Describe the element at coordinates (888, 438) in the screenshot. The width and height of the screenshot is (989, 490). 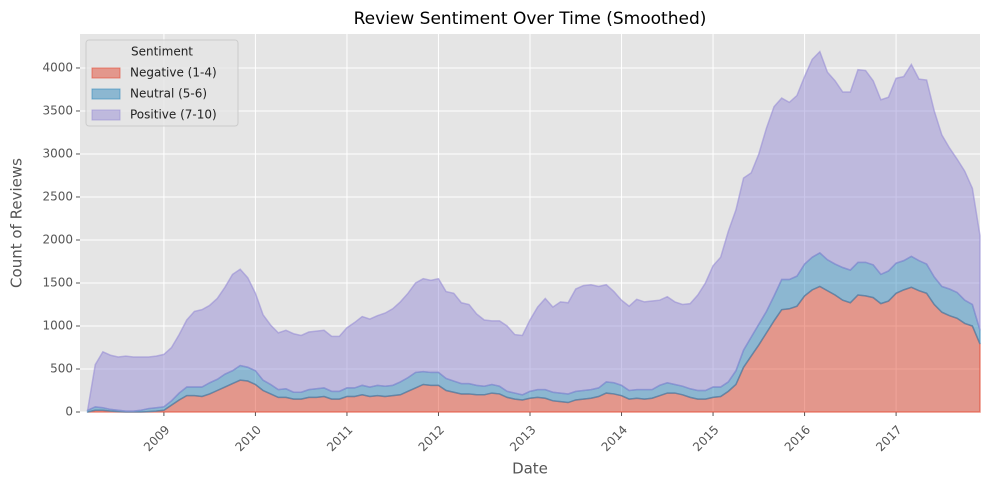
I see `x-tick-label: 2017` at that location.